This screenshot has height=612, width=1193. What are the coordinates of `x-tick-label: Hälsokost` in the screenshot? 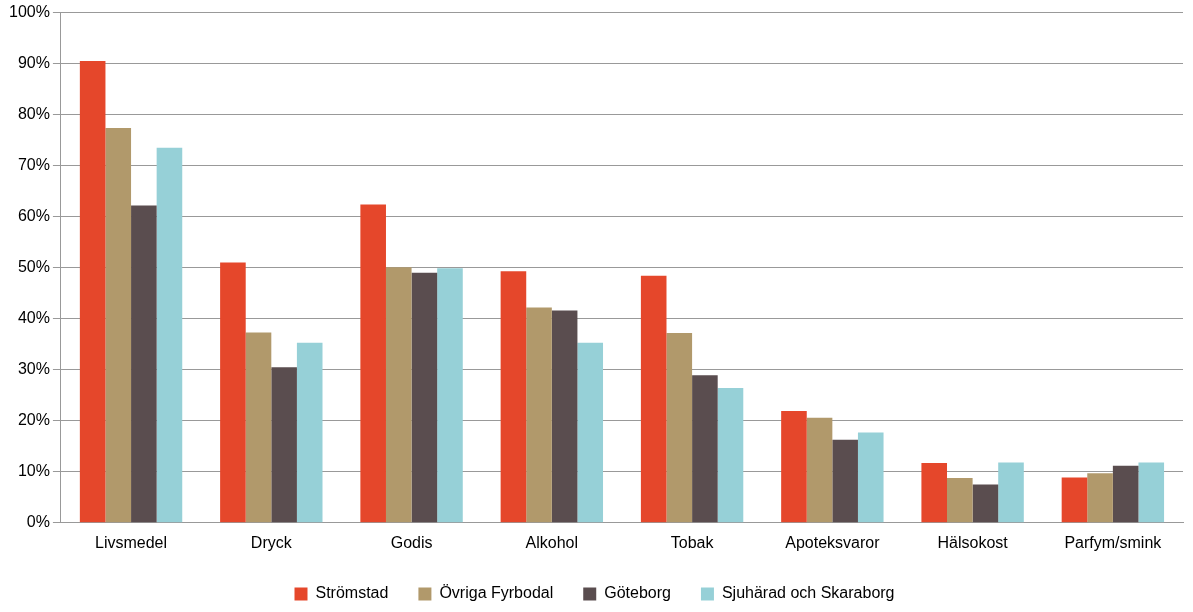 It's located at (973, 542).